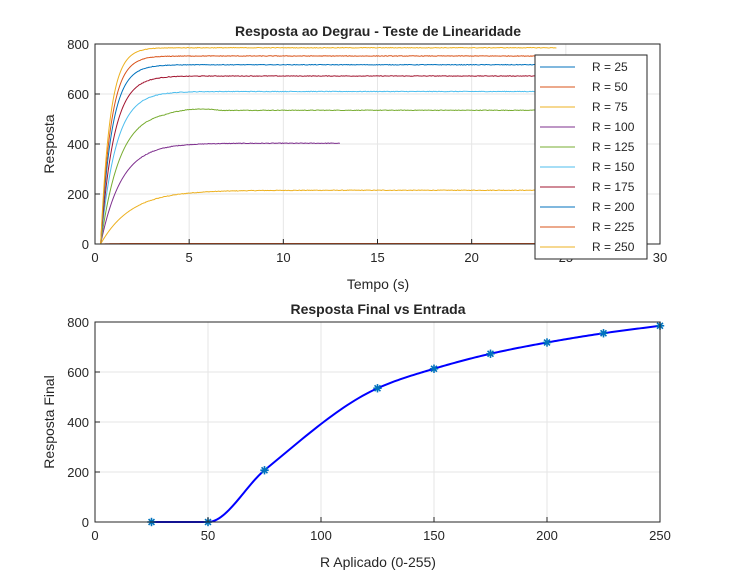 The width and height of the screenshot is (731, 587). Describe the element at coordinates (49, 421) in the screenshot. I see `y-axis-label-2: Resposta Final` at that location.